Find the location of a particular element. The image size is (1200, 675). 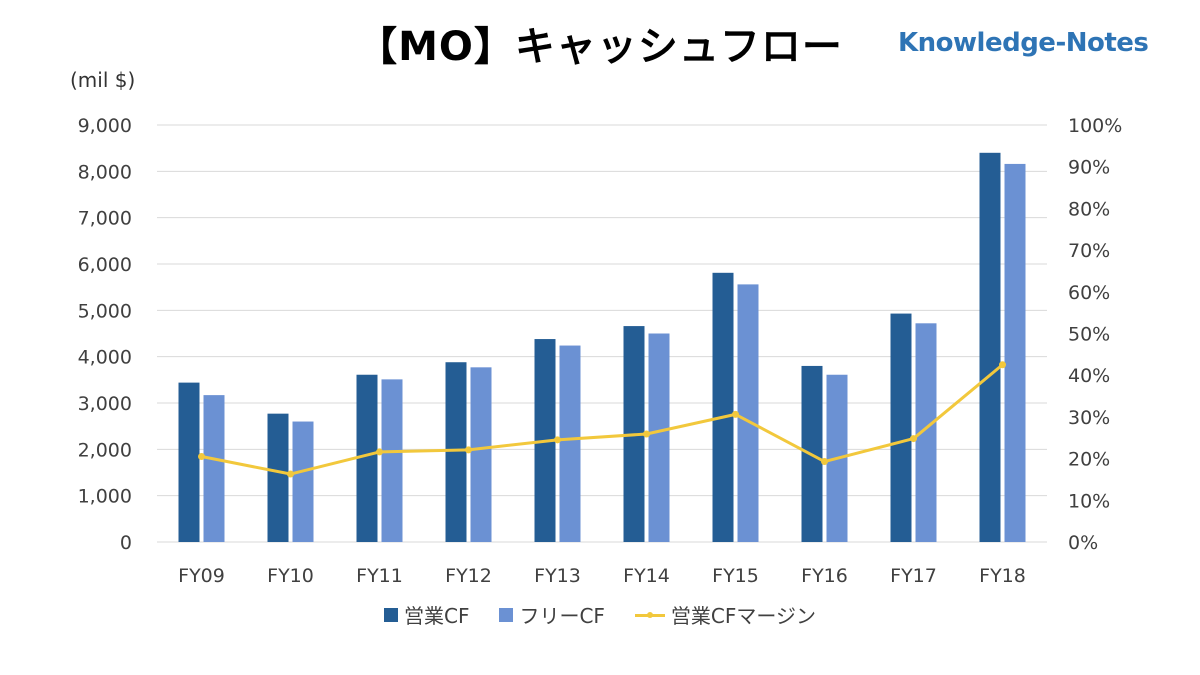

chart-title: 【MO】キャッシュフロー is located at coordinates (600, 47).